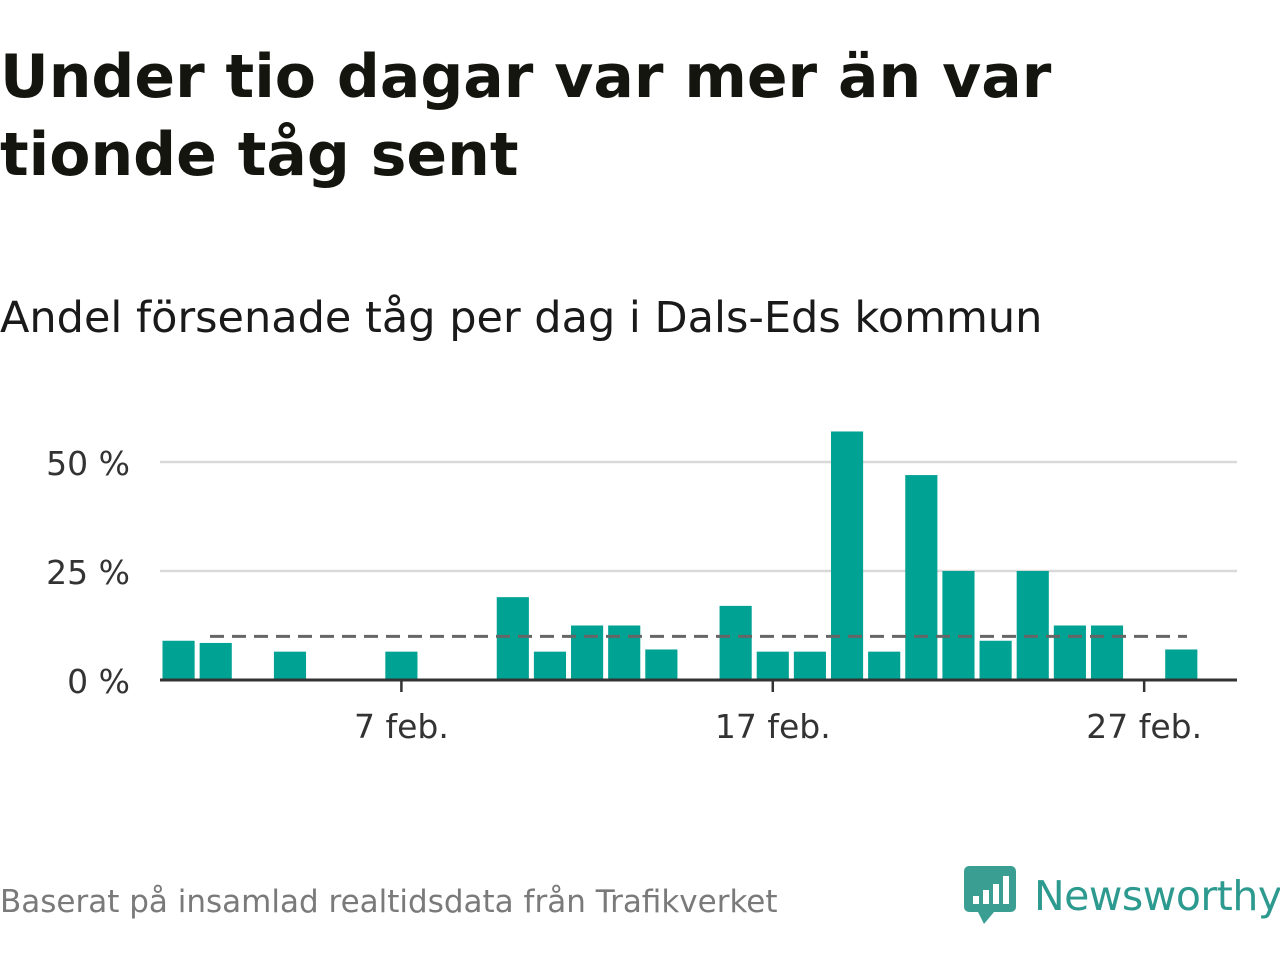  What do you see at coordinates (88, 463) in the screenshot?
I see `y-tick-label: 50 %` at bounding box center [88, 463].